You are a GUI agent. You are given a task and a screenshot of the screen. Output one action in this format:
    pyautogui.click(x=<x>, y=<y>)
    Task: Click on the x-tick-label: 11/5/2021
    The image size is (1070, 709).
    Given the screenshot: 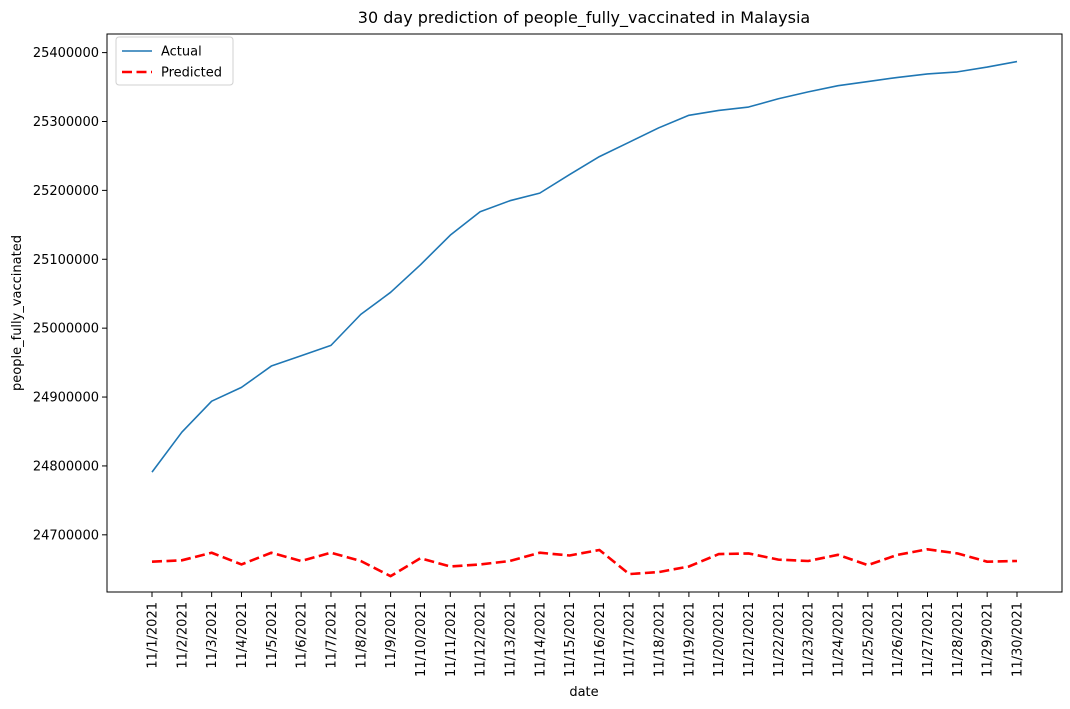 What is the action you would take?
    pyautogui.click(x=272, y=635)
    